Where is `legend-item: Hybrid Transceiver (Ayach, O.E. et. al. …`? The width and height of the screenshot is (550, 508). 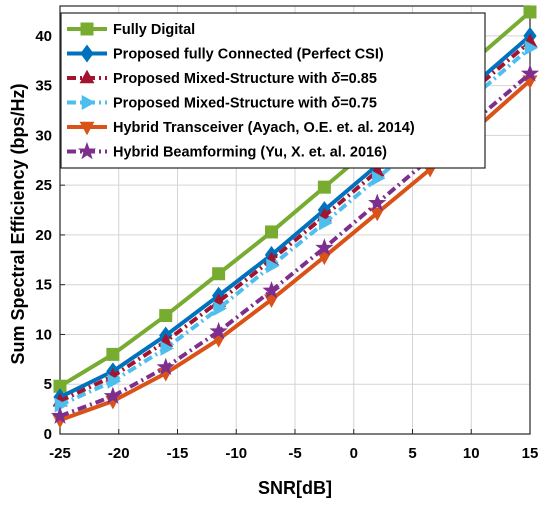
legend-item: Hybrid Transceiver (Ayach, O.E. et. al. … is located at coordinates (241, 128).